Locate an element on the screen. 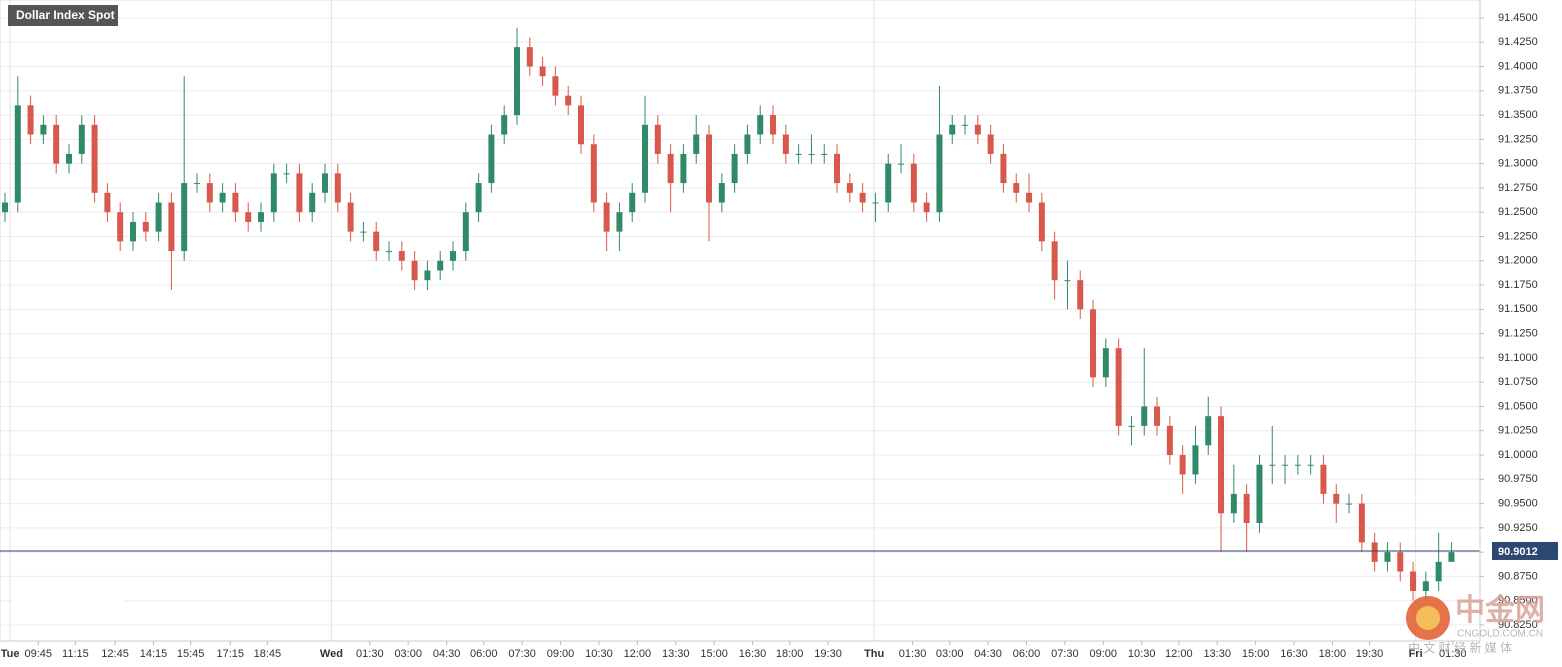  y-tick-label: 91.3000 is located at coordinates (1518, 164).